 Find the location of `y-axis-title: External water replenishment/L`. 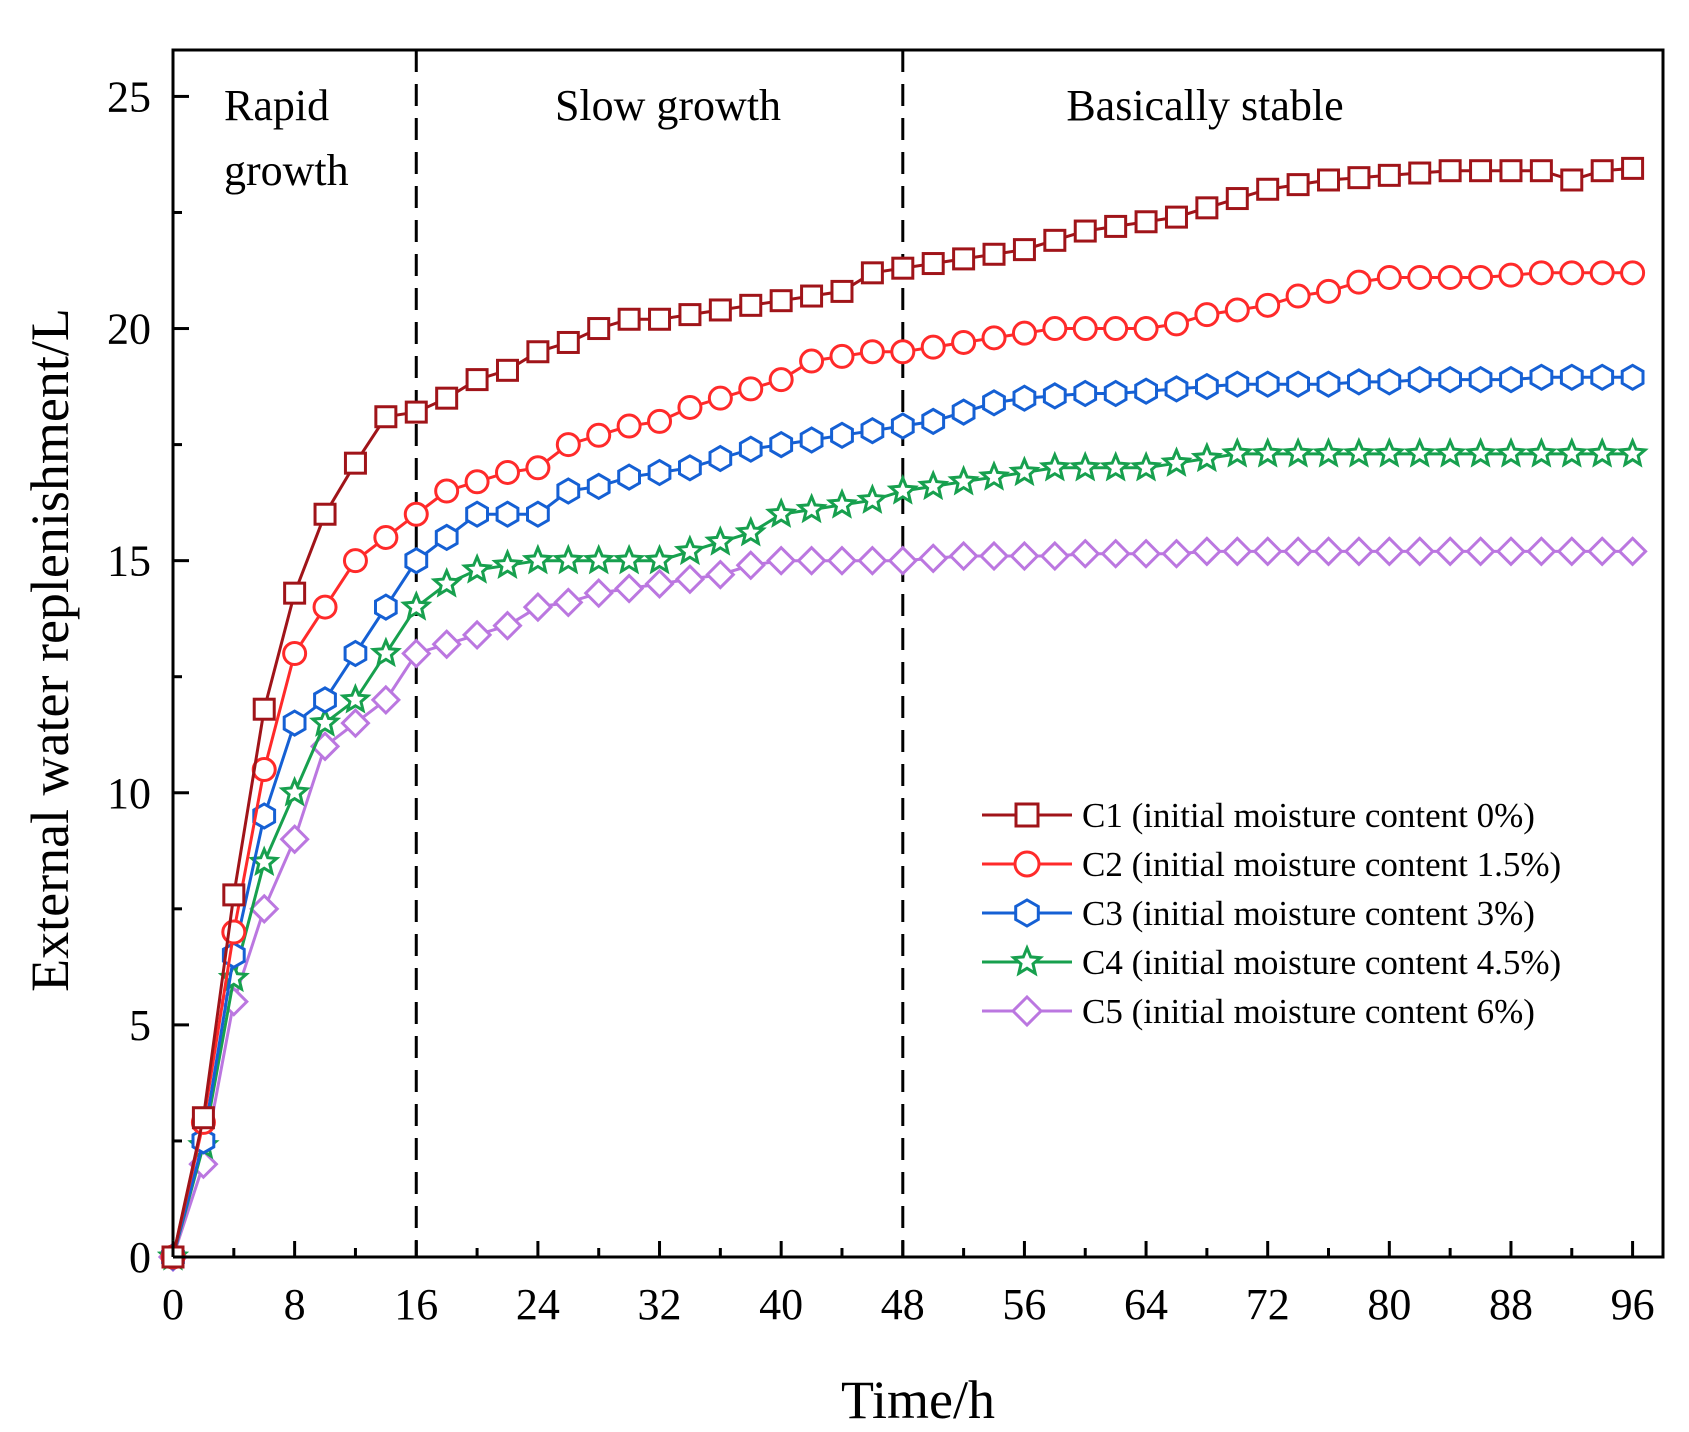

y-axis-title: External water replenishment/L is located at coordinates (50, 650).